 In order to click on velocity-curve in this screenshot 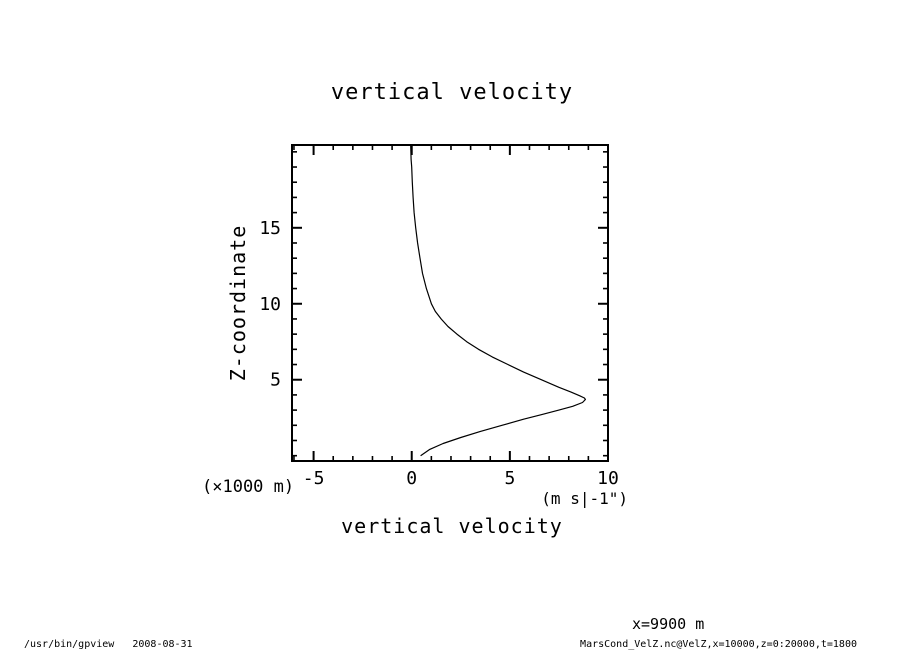, I will do `click(498, 301)`.